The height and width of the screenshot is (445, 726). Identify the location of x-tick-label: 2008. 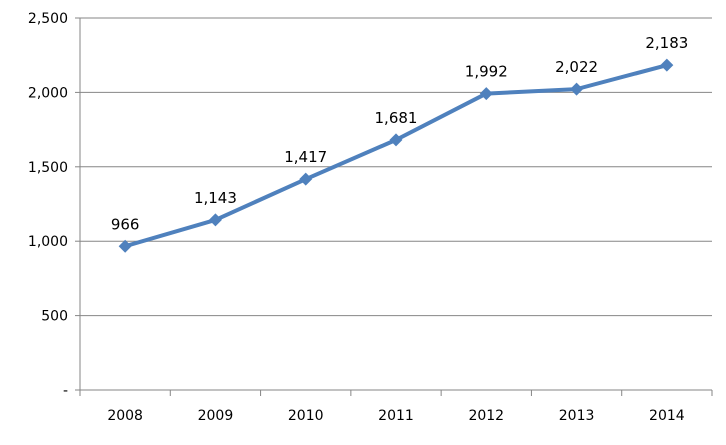
(125, 416).